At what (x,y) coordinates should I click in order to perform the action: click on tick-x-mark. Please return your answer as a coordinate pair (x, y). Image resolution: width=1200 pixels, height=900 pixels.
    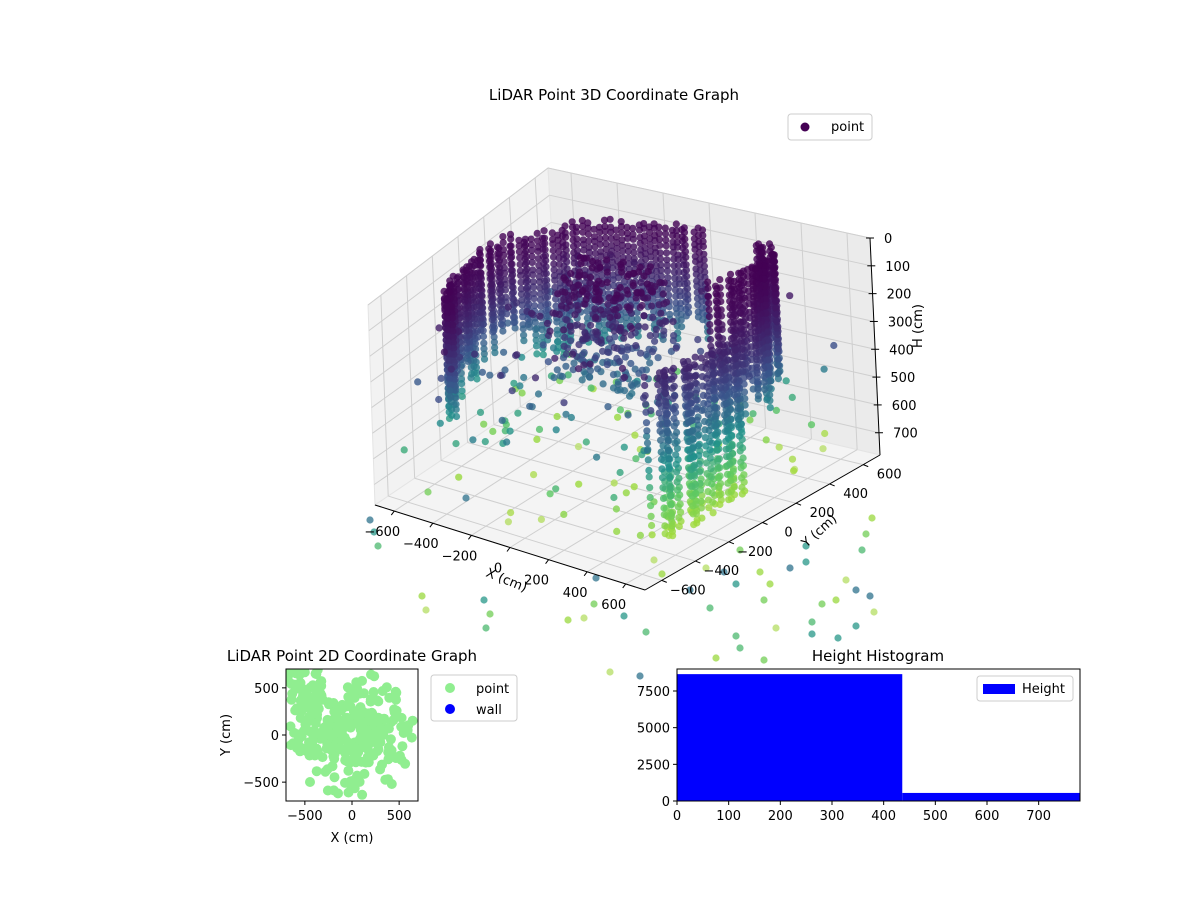
    Looking at the image, I should click on (585, 574).